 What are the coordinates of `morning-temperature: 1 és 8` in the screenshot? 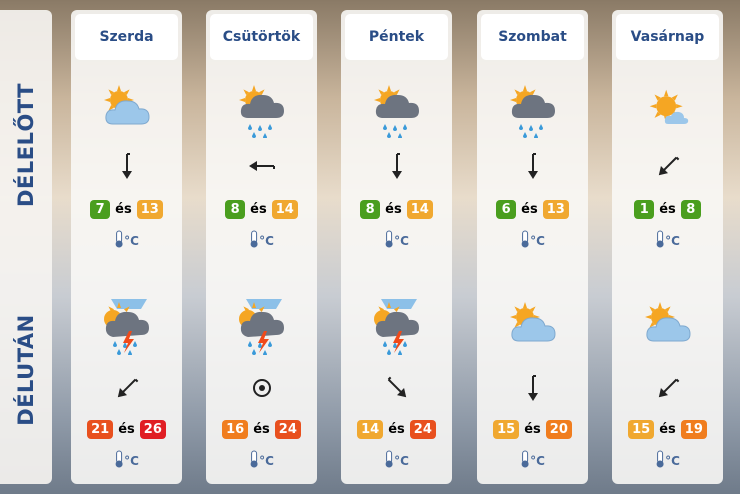 It's located at (667, 209).